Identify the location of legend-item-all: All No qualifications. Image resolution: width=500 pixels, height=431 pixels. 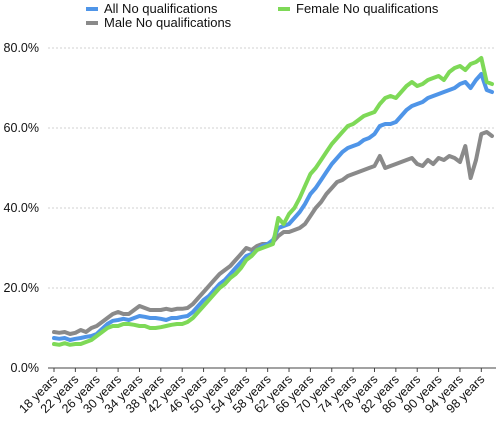
(151, 8).